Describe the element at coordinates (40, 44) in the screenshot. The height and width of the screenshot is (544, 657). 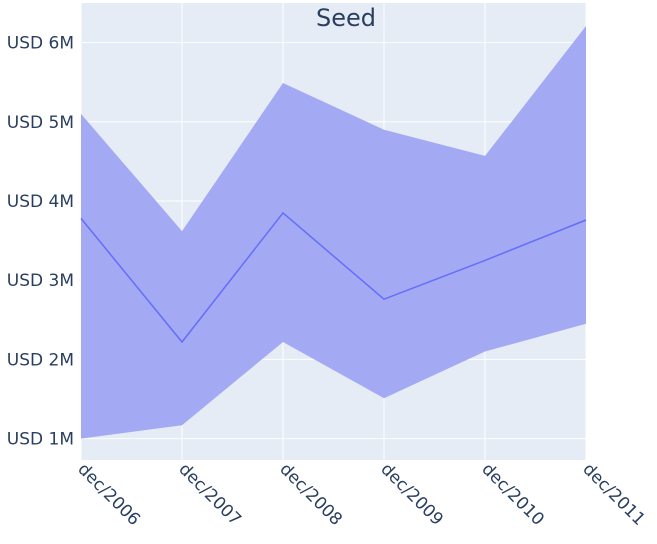
I see `y-tick-label: USD 6M` at that location.